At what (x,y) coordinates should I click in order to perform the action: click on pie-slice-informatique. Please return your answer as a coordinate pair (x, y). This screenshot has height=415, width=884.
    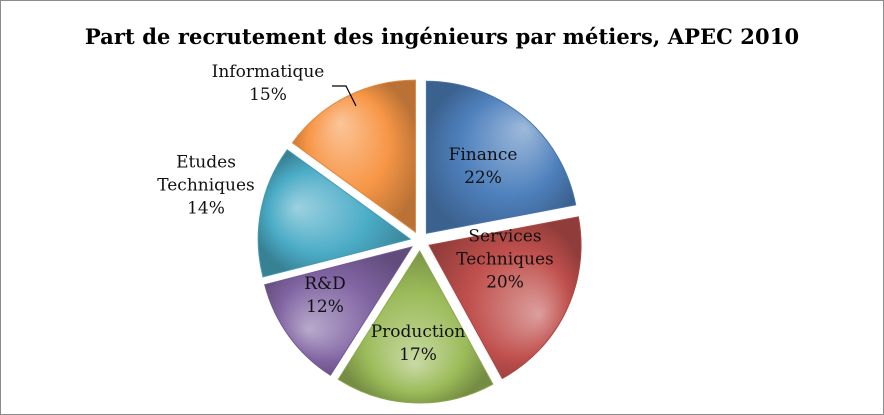
    Looking at the image, I should click on (353, 156).